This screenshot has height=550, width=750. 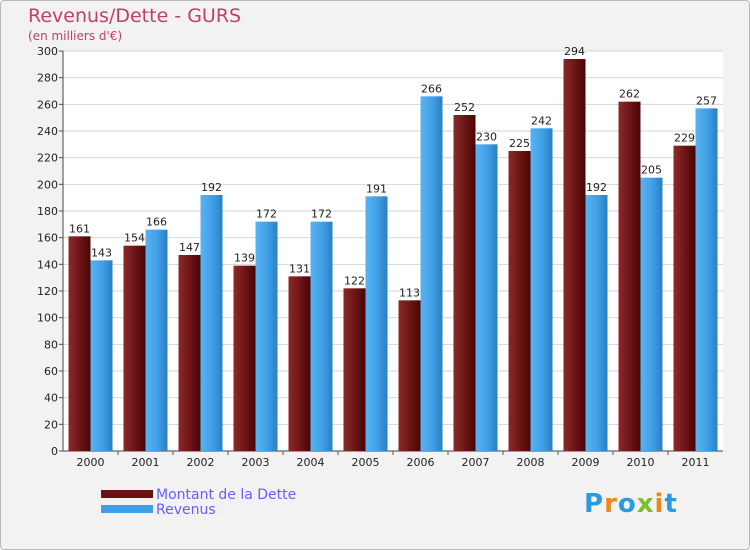 I want to click on y-tick-label: 160, so click(x=47, y=238).